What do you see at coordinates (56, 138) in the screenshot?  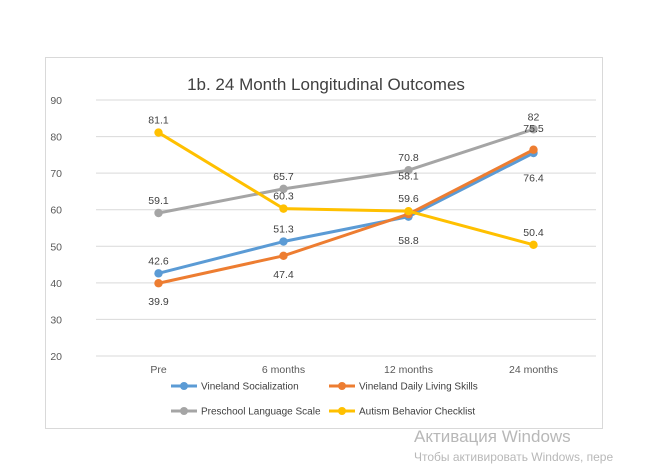 I see `y-tick-label: 80` at bounding box center [56, 138].